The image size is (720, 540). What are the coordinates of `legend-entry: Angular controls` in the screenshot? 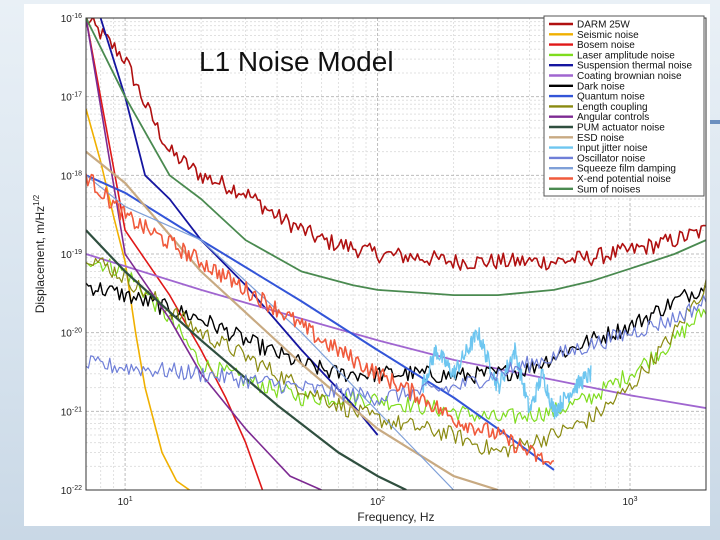 It's located at (613, 117).